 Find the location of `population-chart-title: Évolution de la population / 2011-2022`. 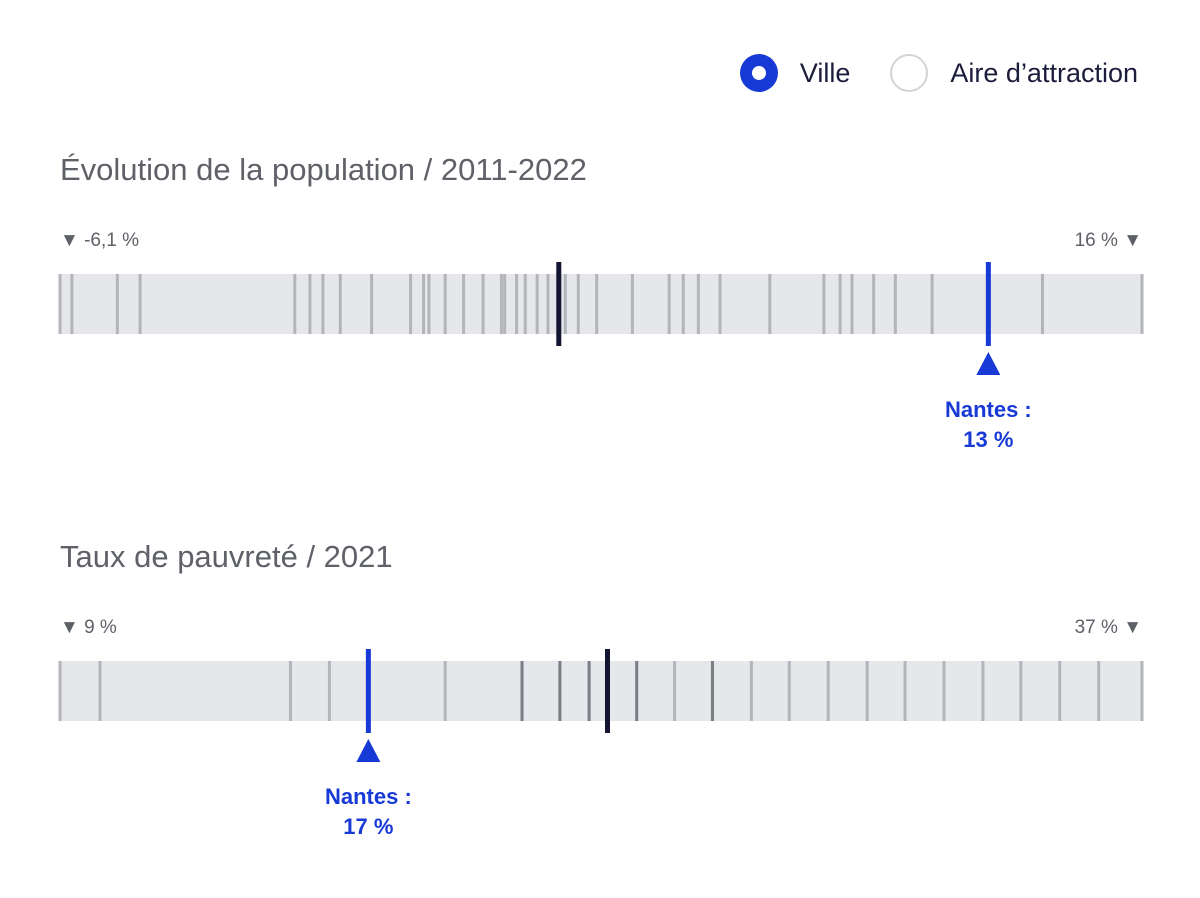

population-chart-title: Évolution de la population / 2011-2022 is located at coordinates (323, 169).